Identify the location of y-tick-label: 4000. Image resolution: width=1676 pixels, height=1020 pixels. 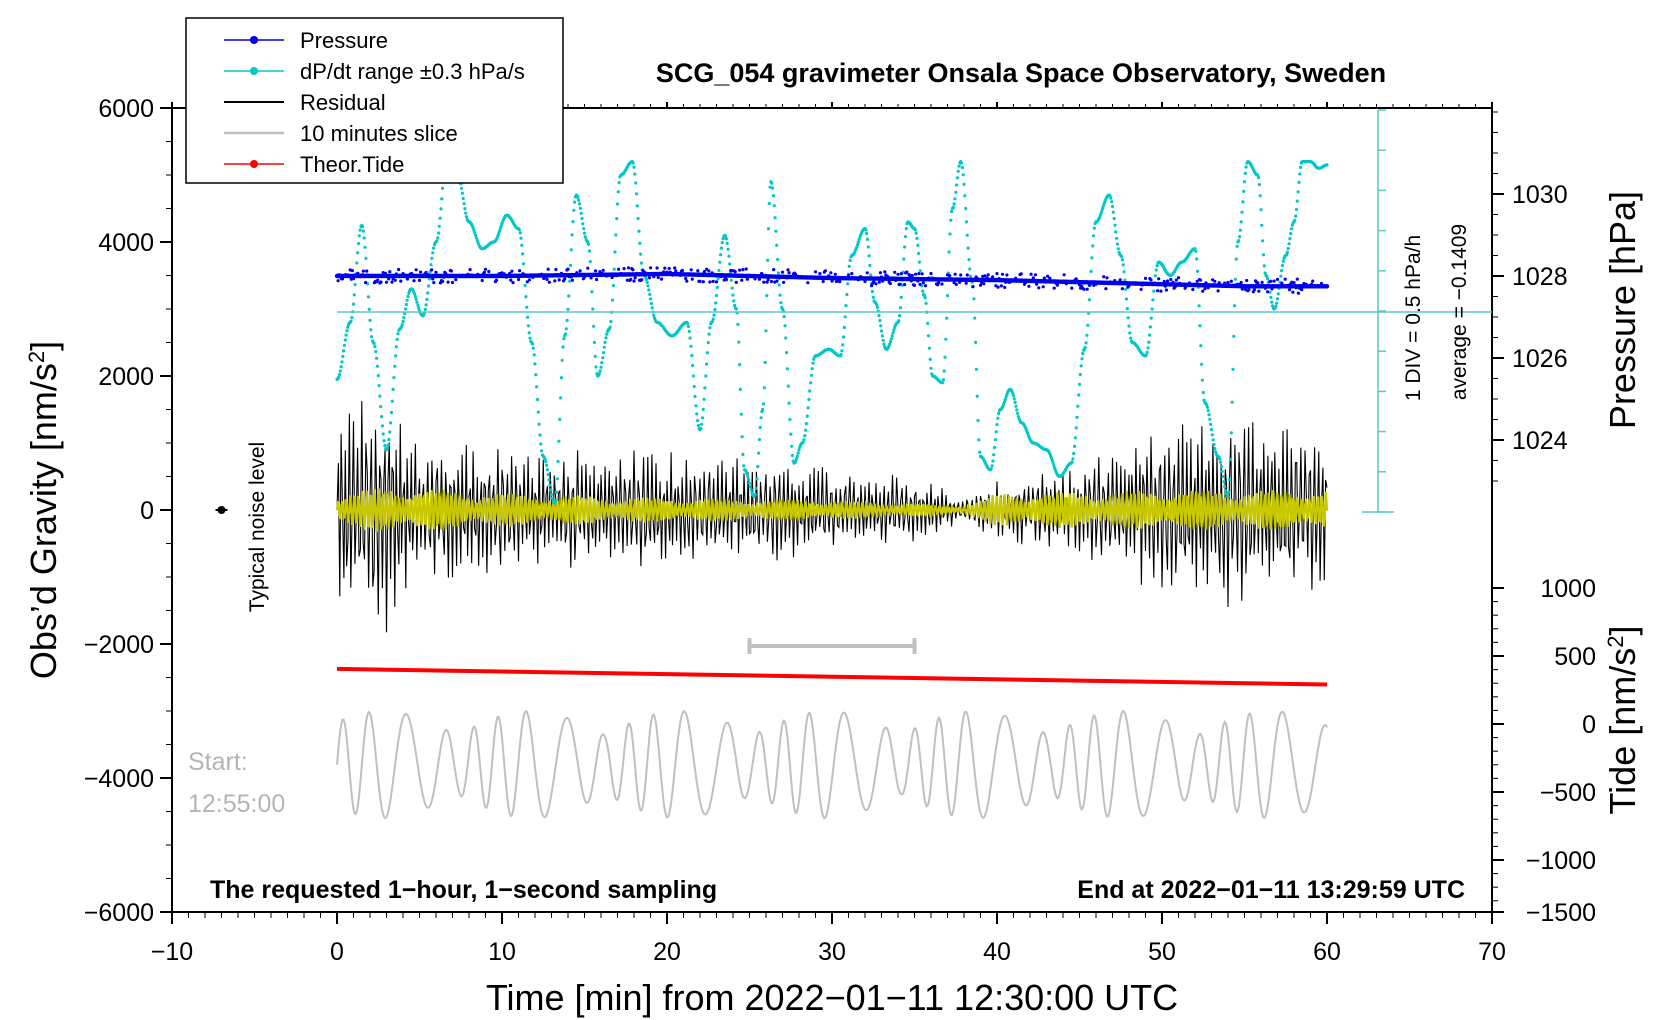
(126, 243).